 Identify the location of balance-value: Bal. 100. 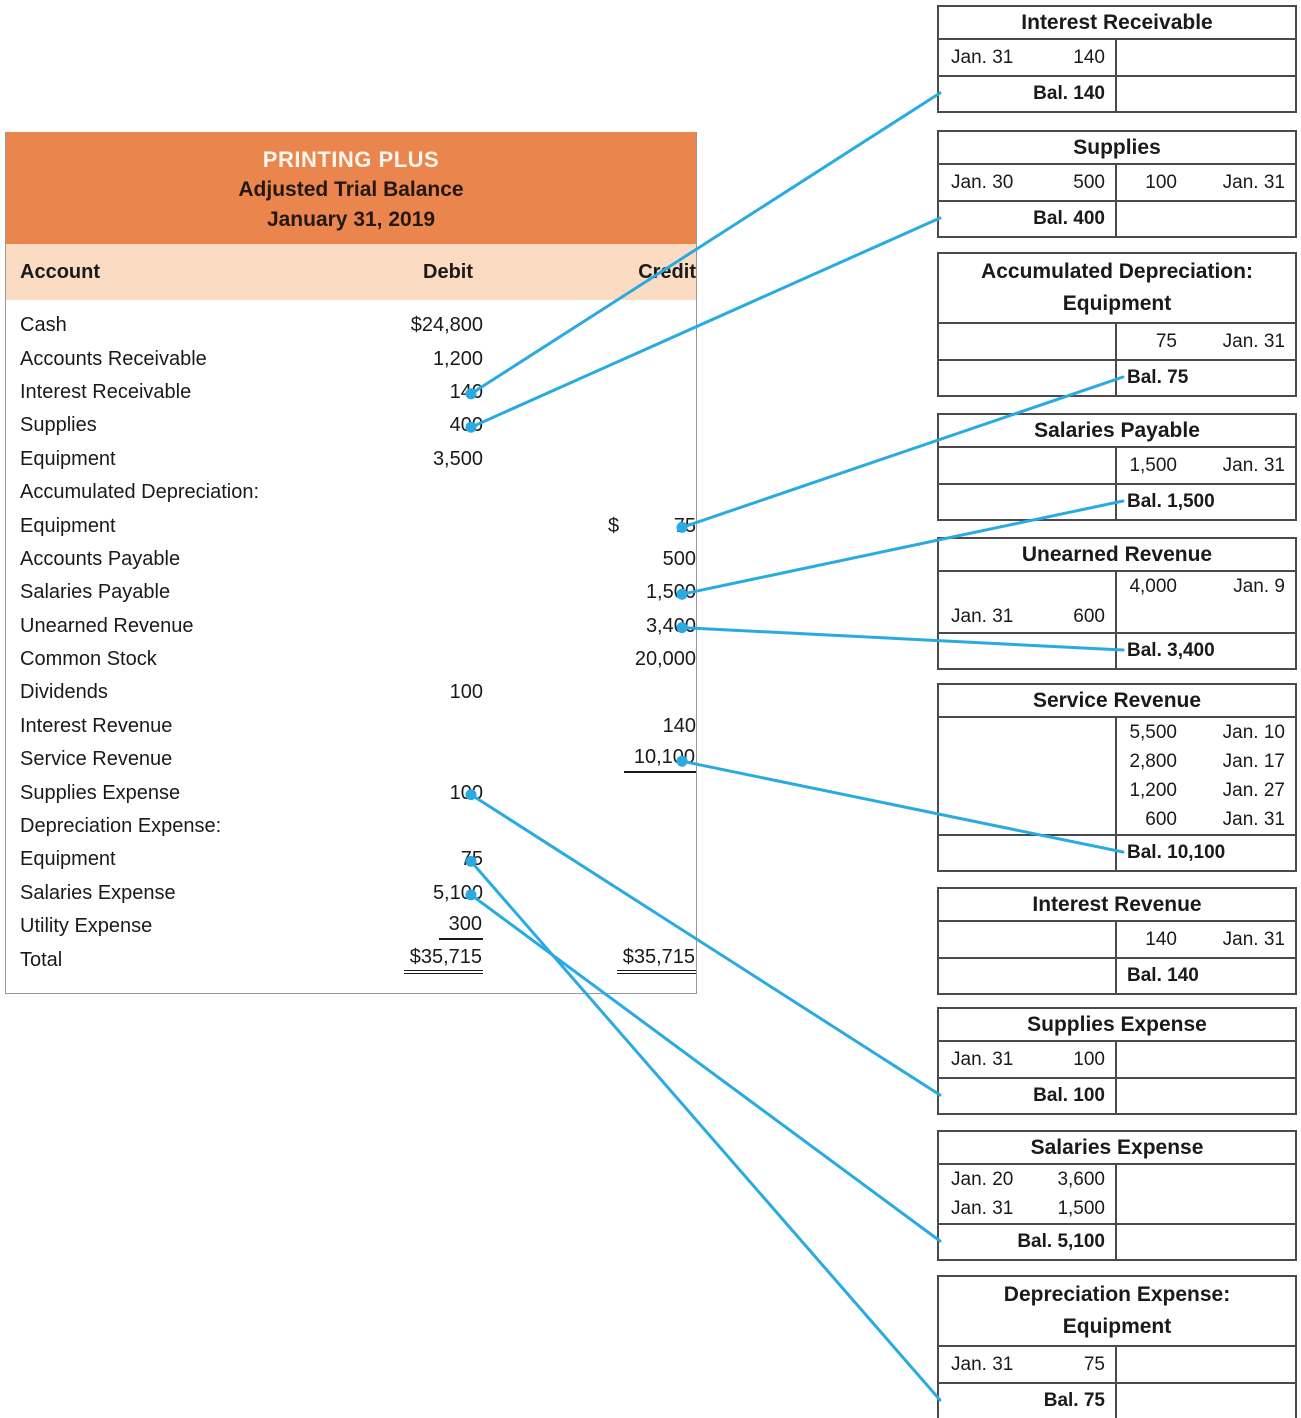
(1069, 1095).